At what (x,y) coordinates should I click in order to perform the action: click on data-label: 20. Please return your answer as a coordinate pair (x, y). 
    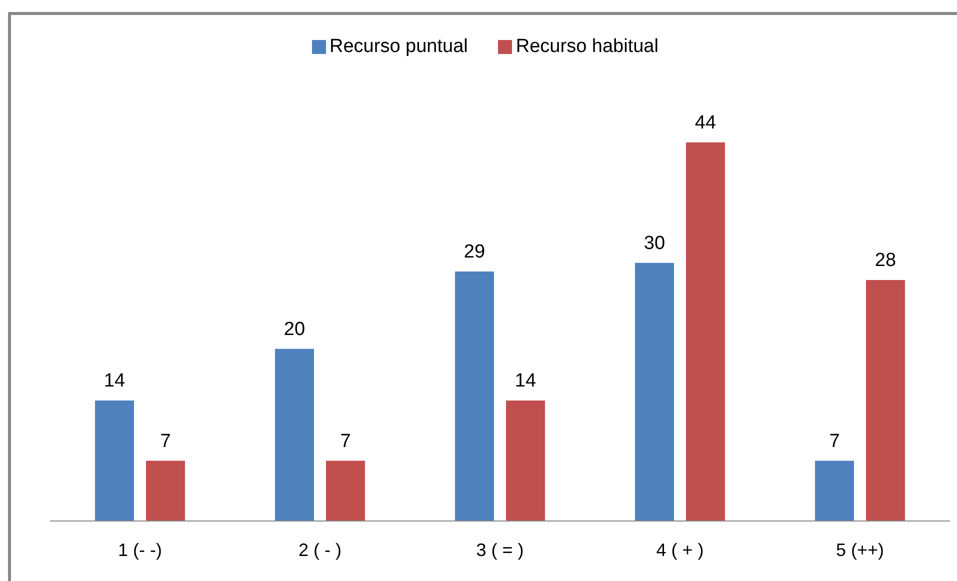
    Looking at the image, I should click on (295, 329).